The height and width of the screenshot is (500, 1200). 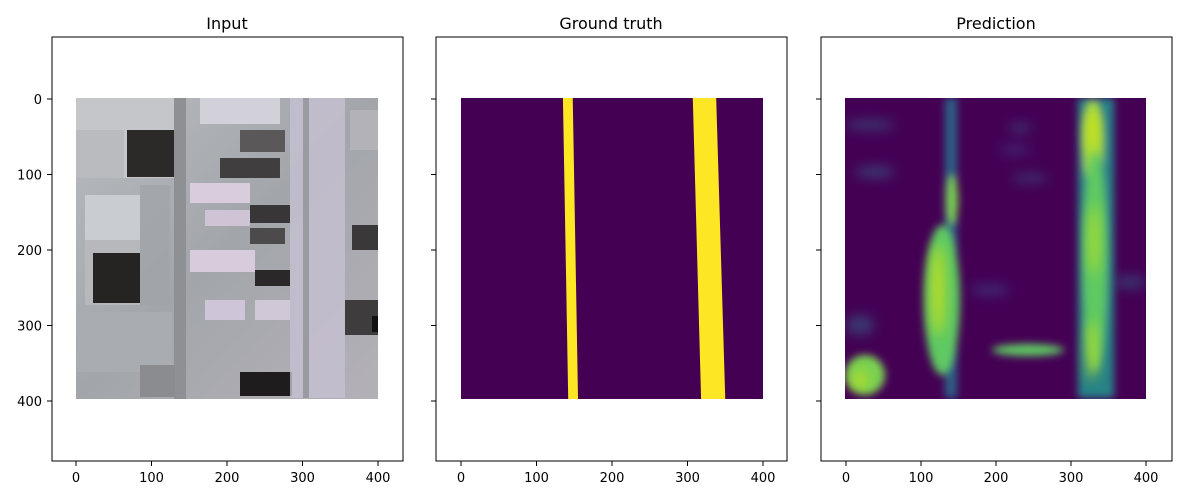 What do you see at coordinates (38, 100) in the screenshot?
I see `y-tick-label: 0` at bounding box center [38, 100].